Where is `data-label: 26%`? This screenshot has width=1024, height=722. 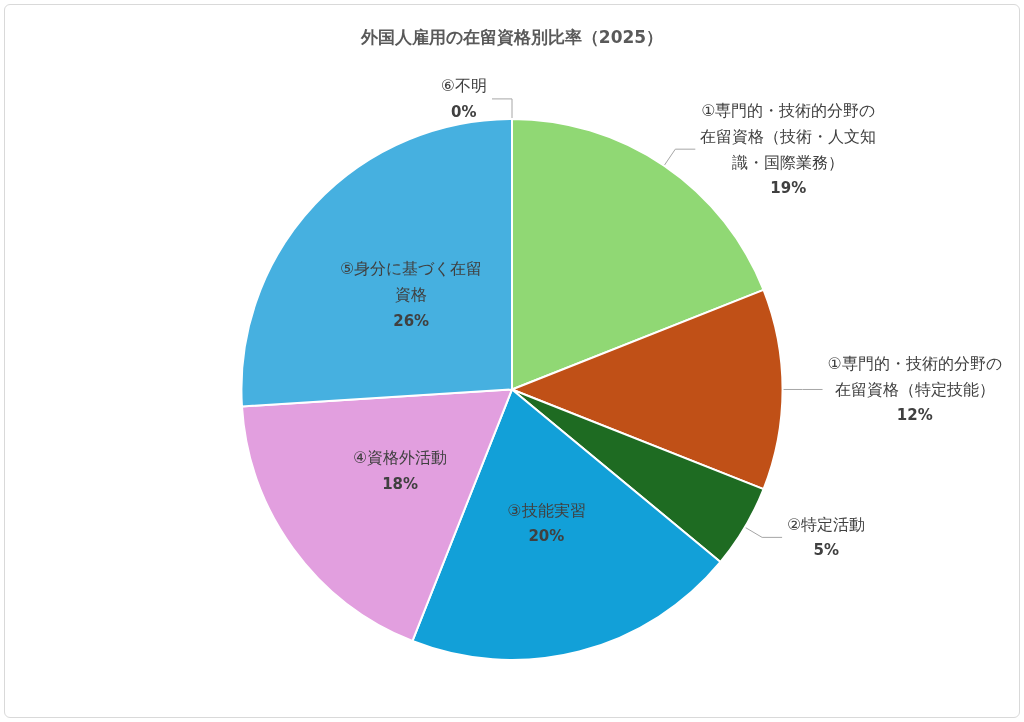 data-label: 26% is located at coordinates (411, 320).